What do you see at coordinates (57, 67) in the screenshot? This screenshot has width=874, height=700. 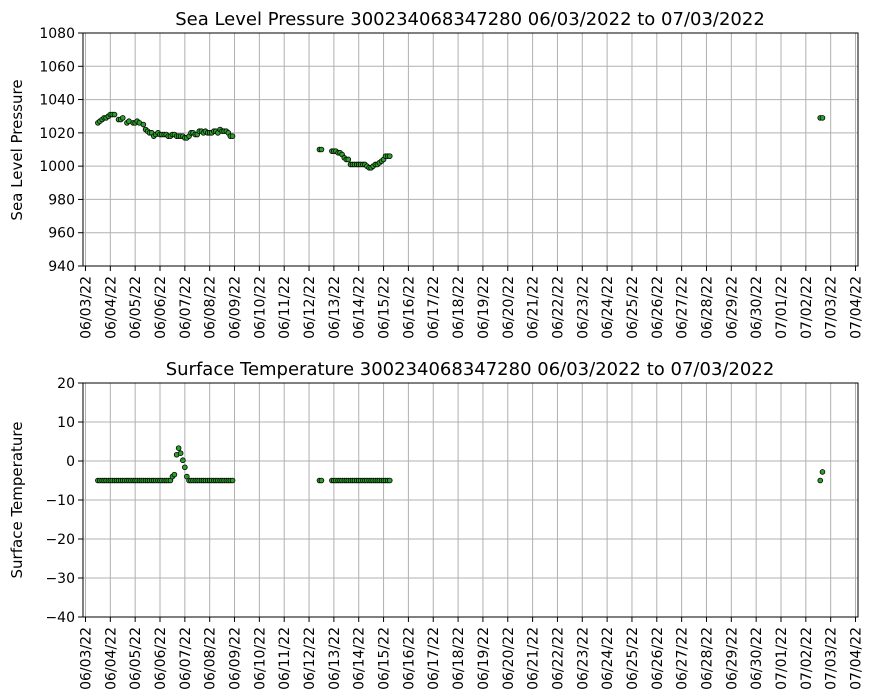 I see `y-tick-label: 1060` at bounding box center [57, 67].